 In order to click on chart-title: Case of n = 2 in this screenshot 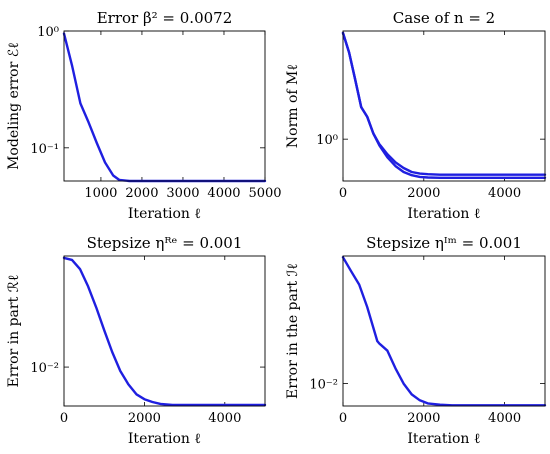, I will do `click(444, 18)`.